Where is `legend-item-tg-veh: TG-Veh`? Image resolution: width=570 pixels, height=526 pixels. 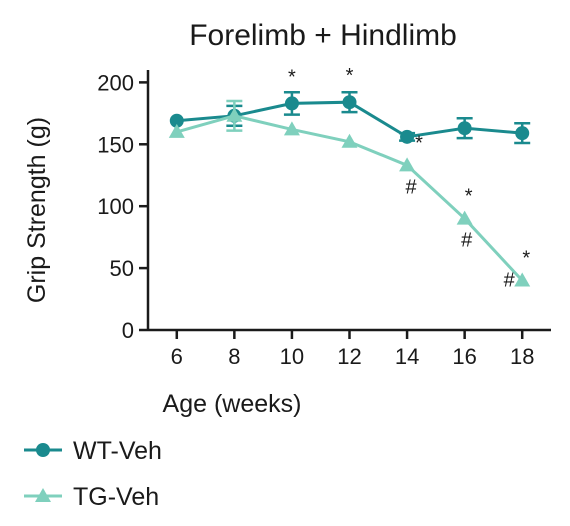 legend-item-tg-veh: TG-Veh is located at coordinates (91, 497).